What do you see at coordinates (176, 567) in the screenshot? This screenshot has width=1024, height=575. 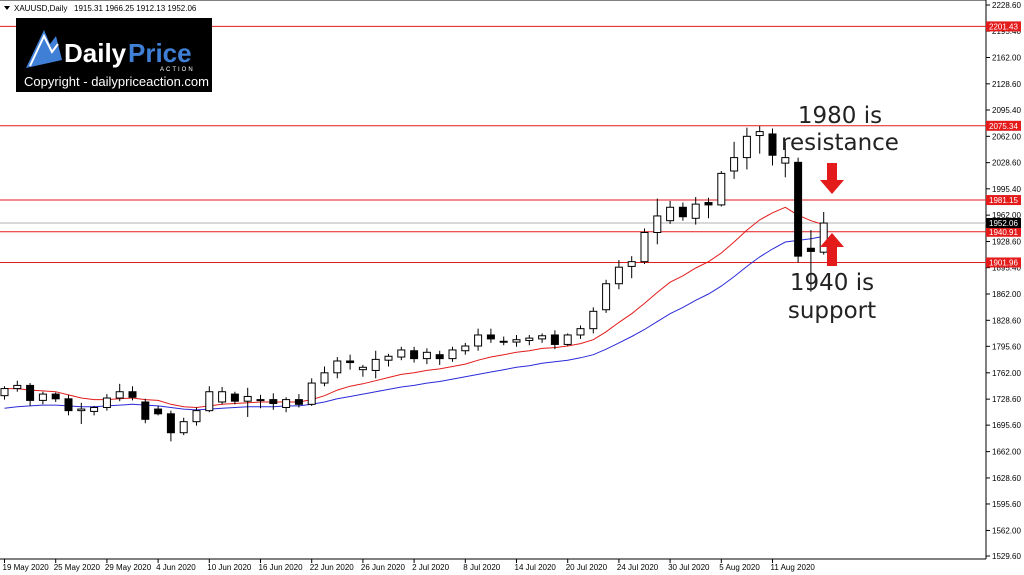 I see `x-tick-label: 4 Jun 2020` at bounding box center [176, 567].